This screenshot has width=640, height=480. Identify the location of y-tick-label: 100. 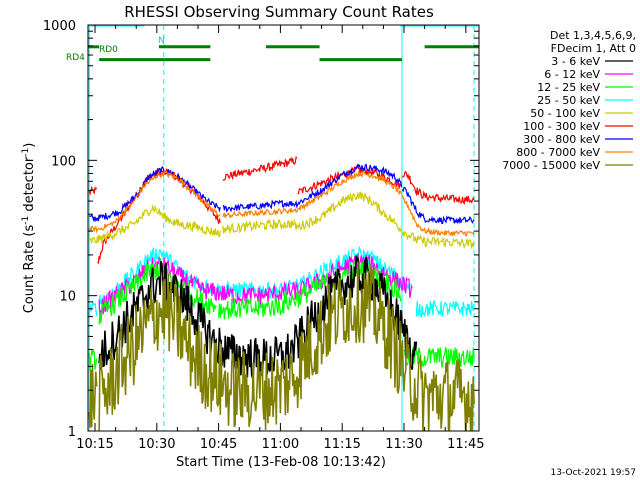
(63, 161).